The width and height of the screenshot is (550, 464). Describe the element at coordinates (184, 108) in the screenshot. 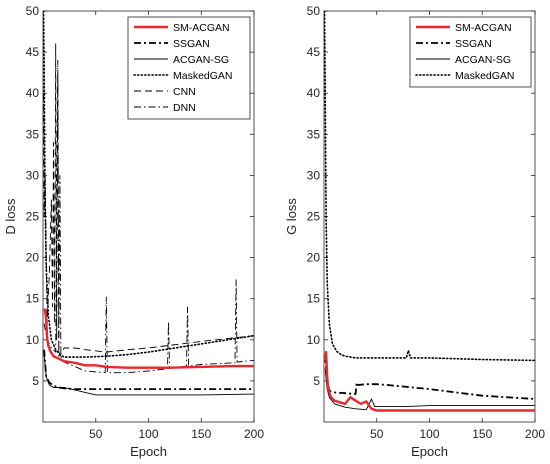

I see `legend-label: DNN` at that location.